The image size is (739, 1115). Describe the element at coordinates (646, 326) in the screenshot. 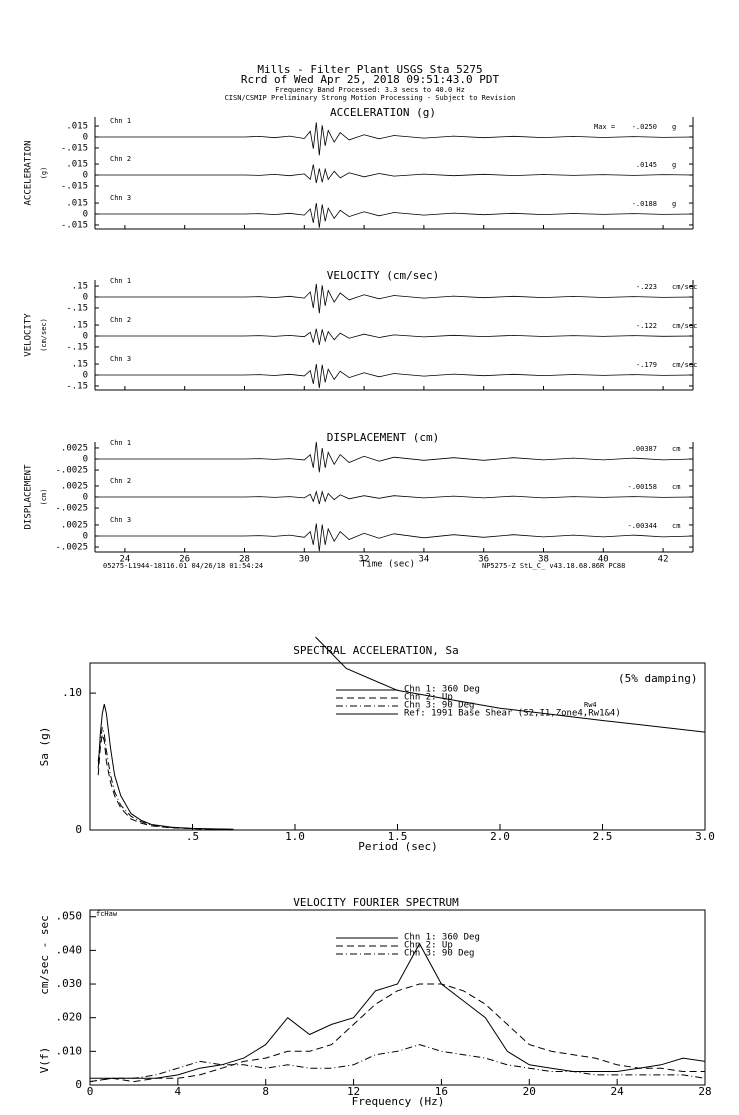

I see `max-value: -.122` at that location.